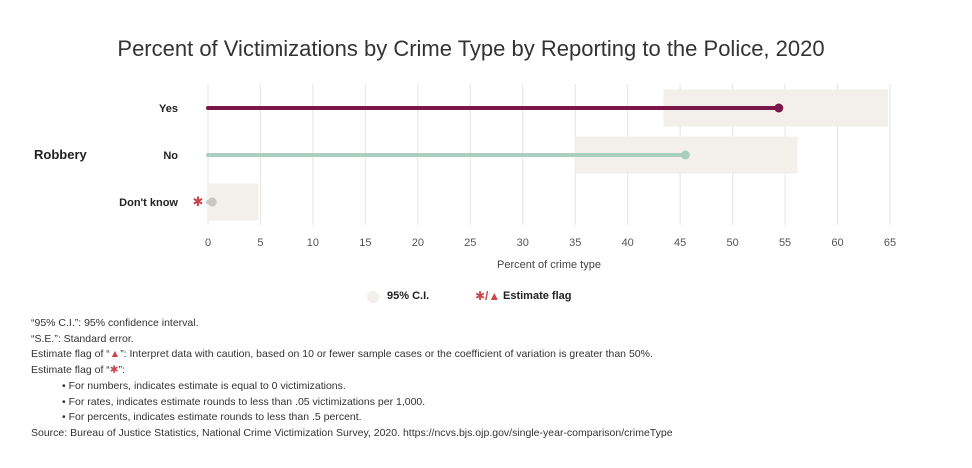 The width and height of the screenshot is (972, 468). Describe the element at coordinates (198, 202) in the screenshot. I see `estimate-flag-marker: ✱` at that location.